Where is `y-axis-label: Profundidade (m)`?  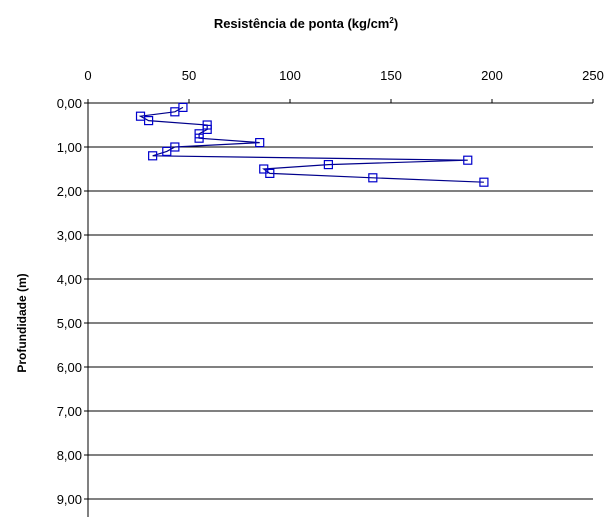
y-axis-label: Profundidade (m) is located at coordinates (22, 322).